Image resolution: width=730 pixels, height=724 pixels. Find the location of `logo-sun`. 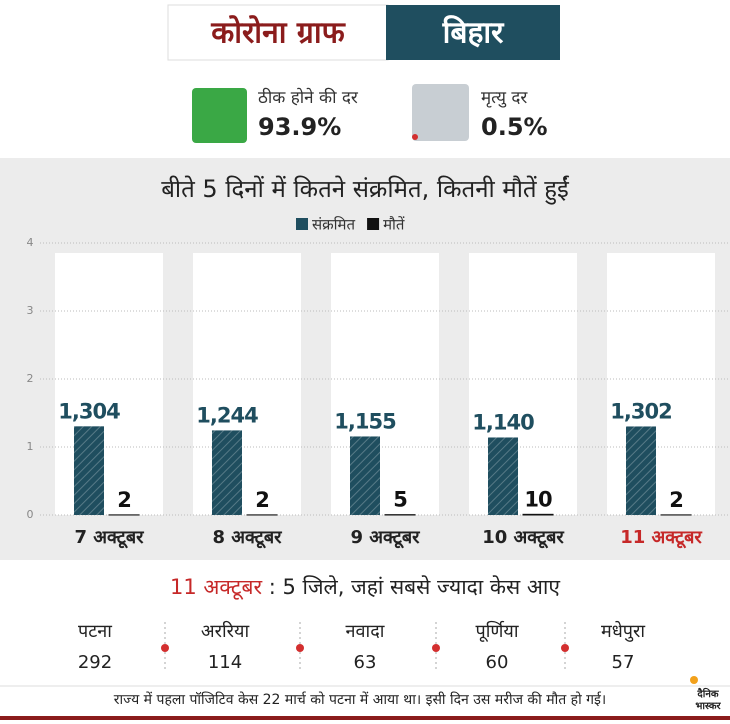

logo-sun is located at coordinates (694, 680).